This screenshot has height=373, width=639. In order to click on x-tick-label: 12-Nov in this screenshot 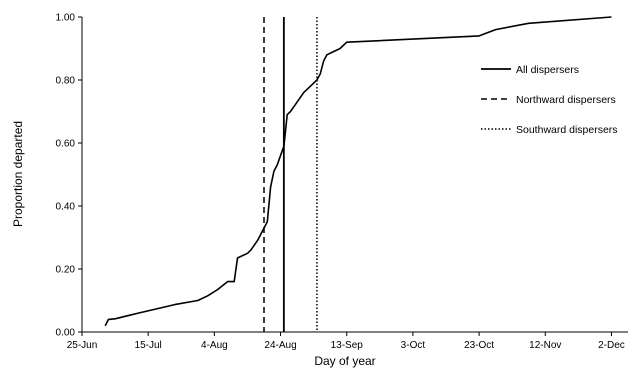, I will do `click(545, 345)`.